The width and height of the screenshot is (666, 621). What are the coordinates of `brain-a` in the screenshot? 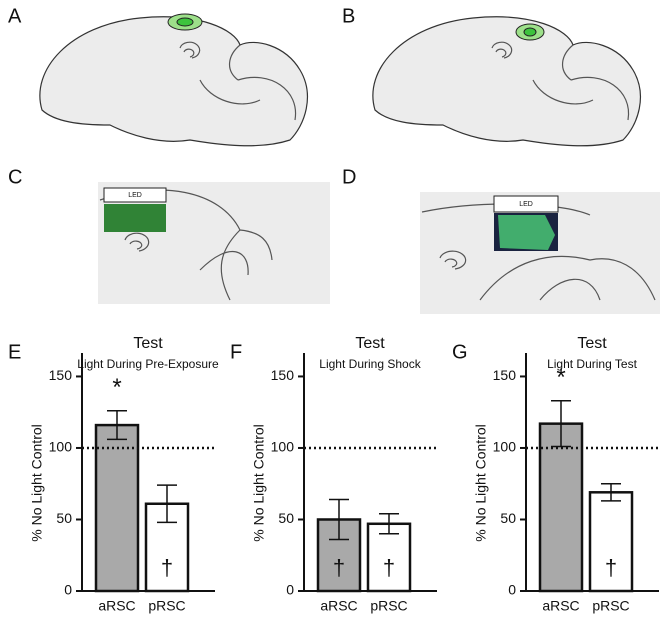 It's located at (173, 80).